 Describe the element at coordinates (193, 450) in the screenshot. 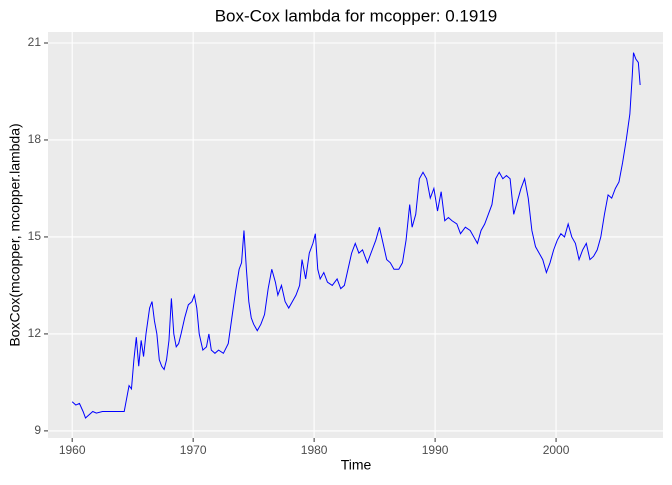

I see `x-tick-label: 1970` at that location.